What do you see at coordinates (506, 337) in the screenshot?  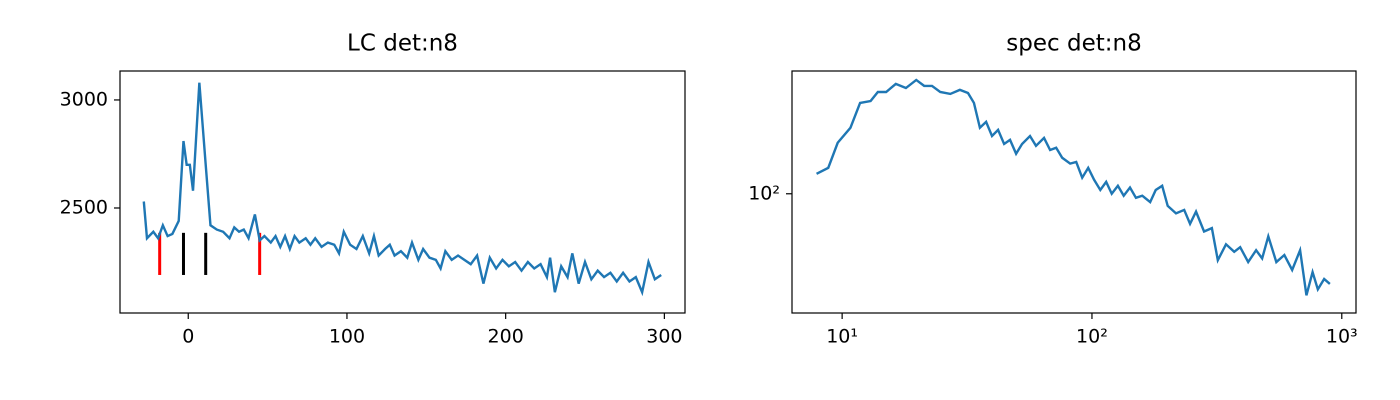 I see `x-tick-label: 200` at bounding box center [506, 337].